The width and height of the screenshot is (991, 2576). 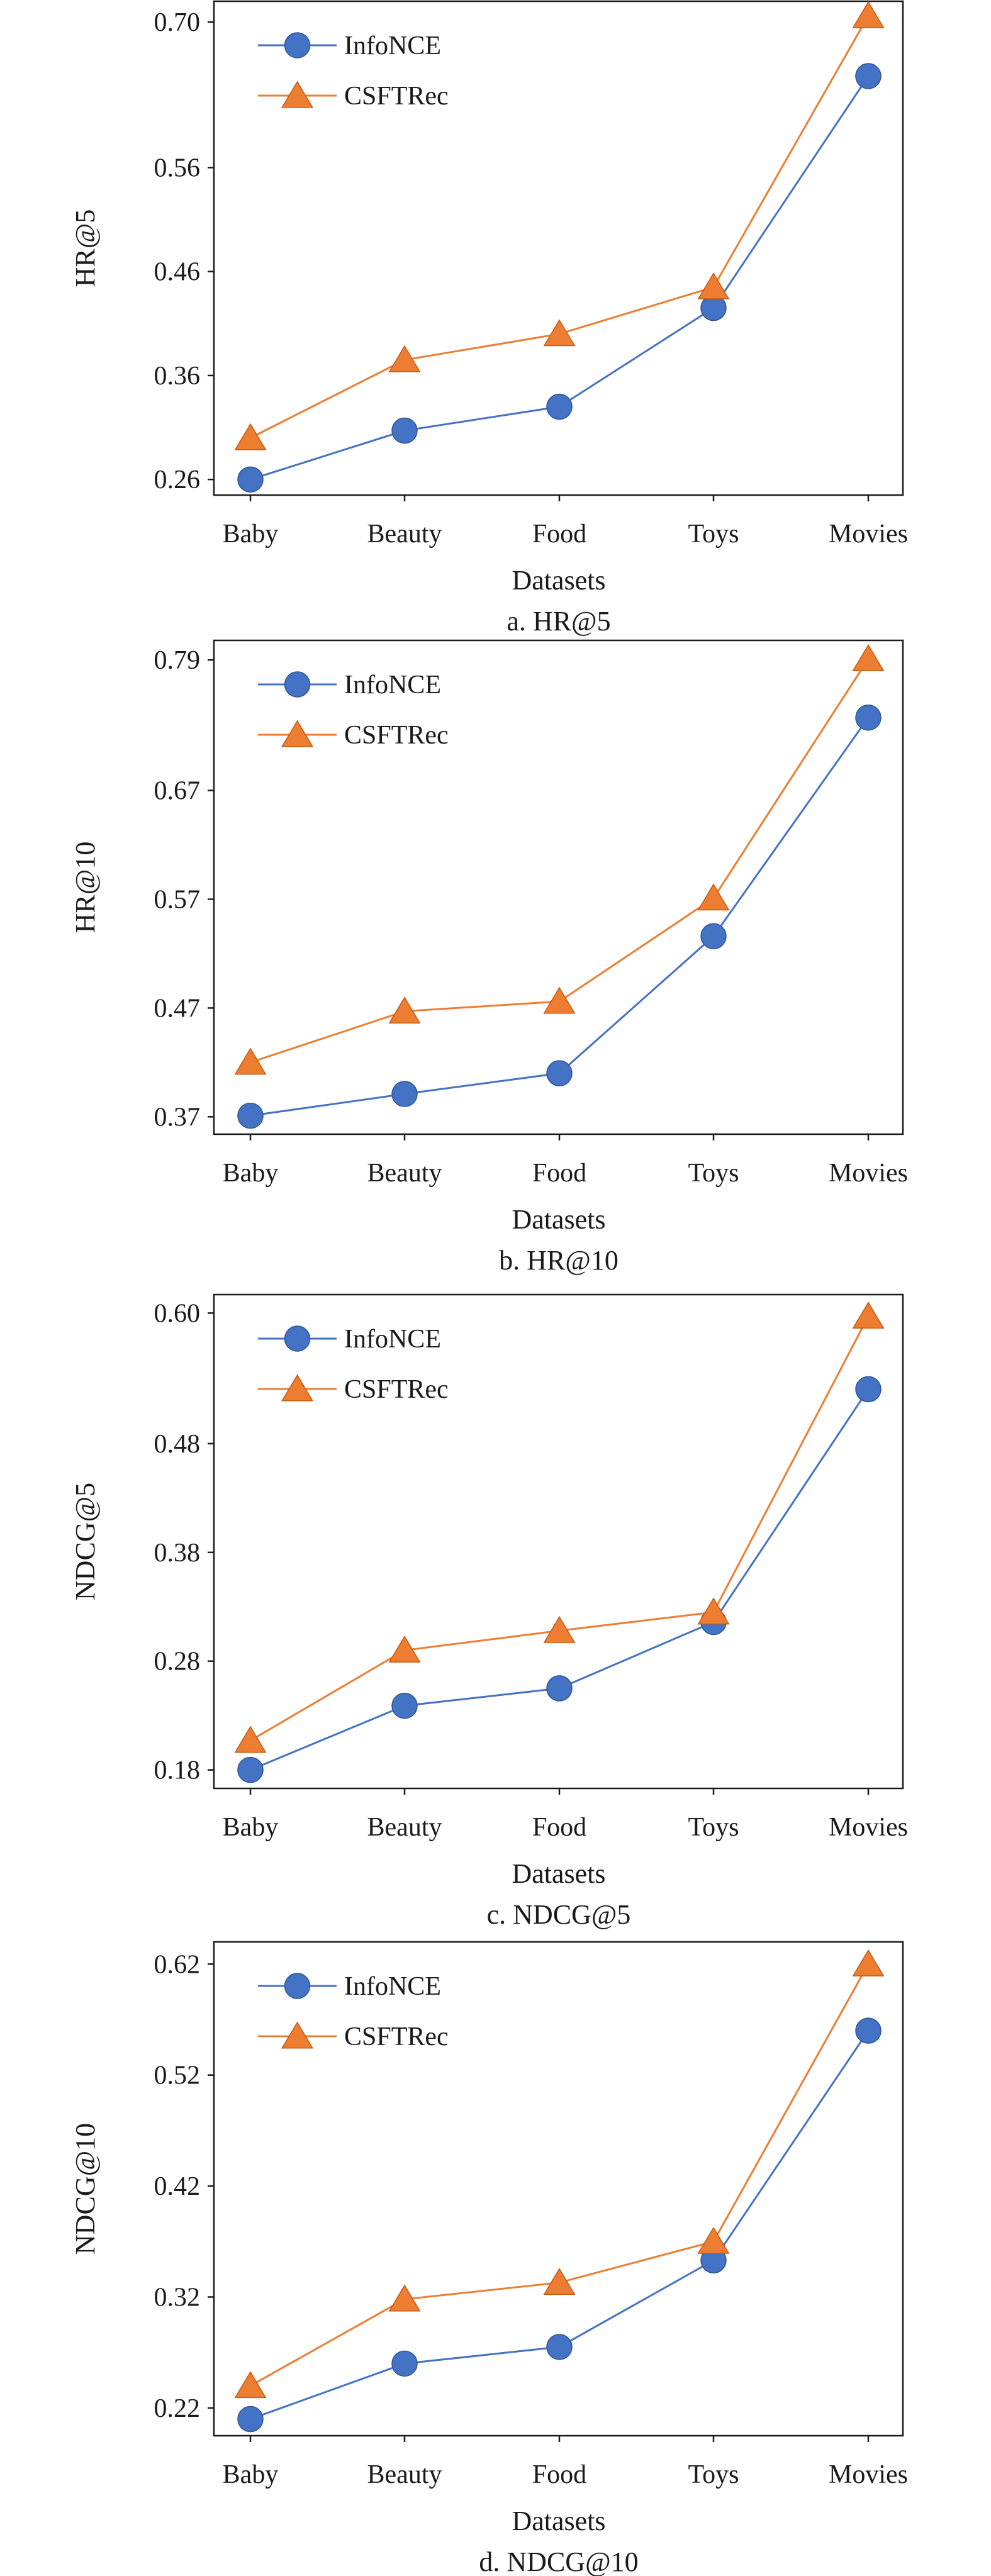 What do you see at coordinates (178, 1444) in the screenshot?
I see `y-tick-label: 0.48` at bounding box center [178, 1444].